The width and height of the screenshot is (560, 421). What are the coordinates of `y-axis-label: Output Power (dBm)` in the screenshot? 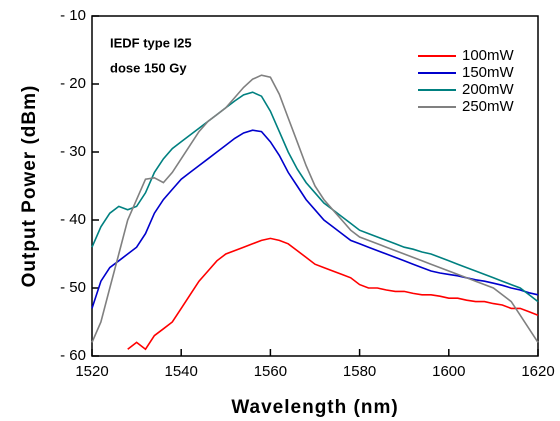 It's located at (29, 186).